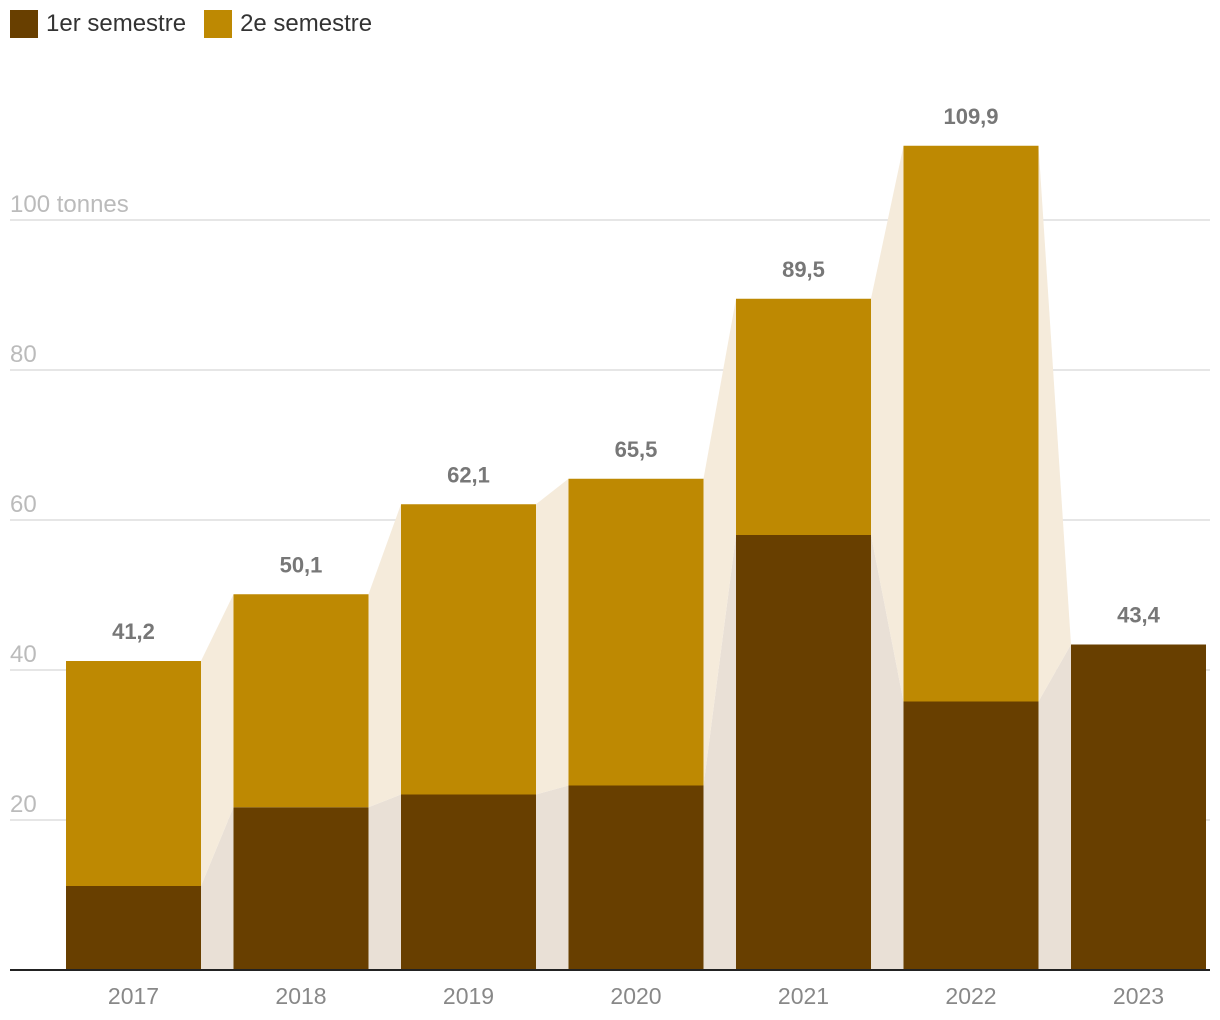 The height and width of the screenshot is (1020, 1220). Describe the element at coordinates (803, 269) in the screenshot. I see `total-label-2021: 89,5` at that location.